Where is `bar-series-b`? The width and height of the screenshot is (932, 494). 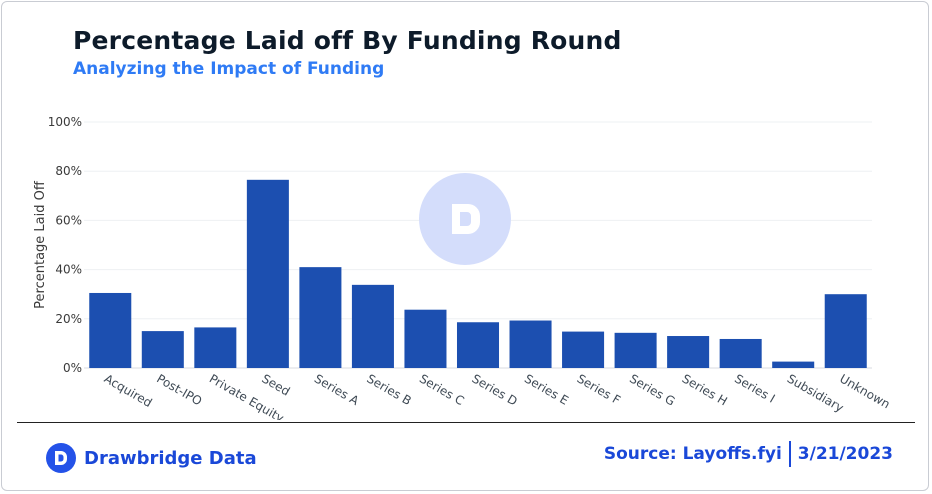
bar-series-b is located at coordinates (372, 326).